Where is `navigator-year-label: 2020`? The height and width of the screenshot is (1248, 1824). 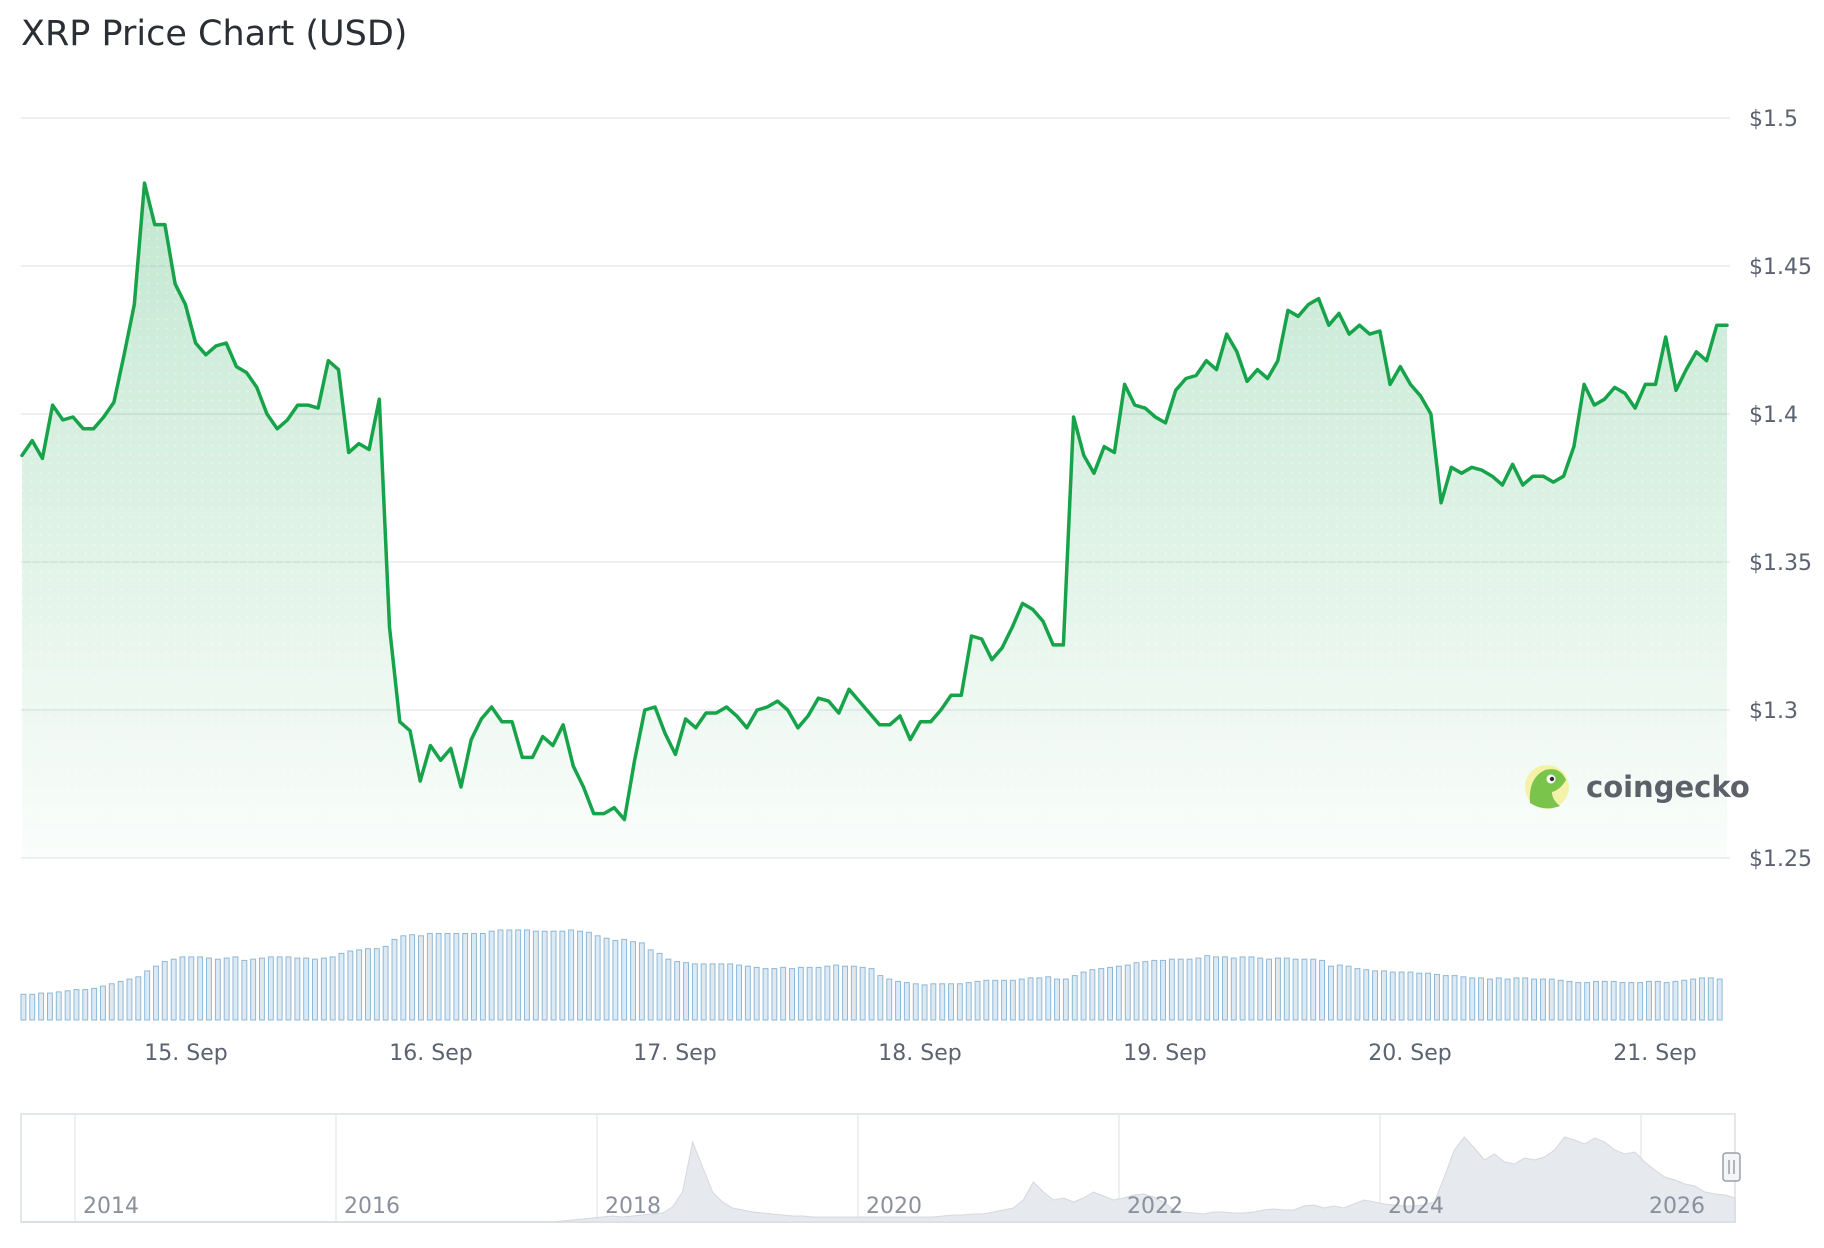
navigator-year-label: 2020 is located at coordinates (894, 1206).